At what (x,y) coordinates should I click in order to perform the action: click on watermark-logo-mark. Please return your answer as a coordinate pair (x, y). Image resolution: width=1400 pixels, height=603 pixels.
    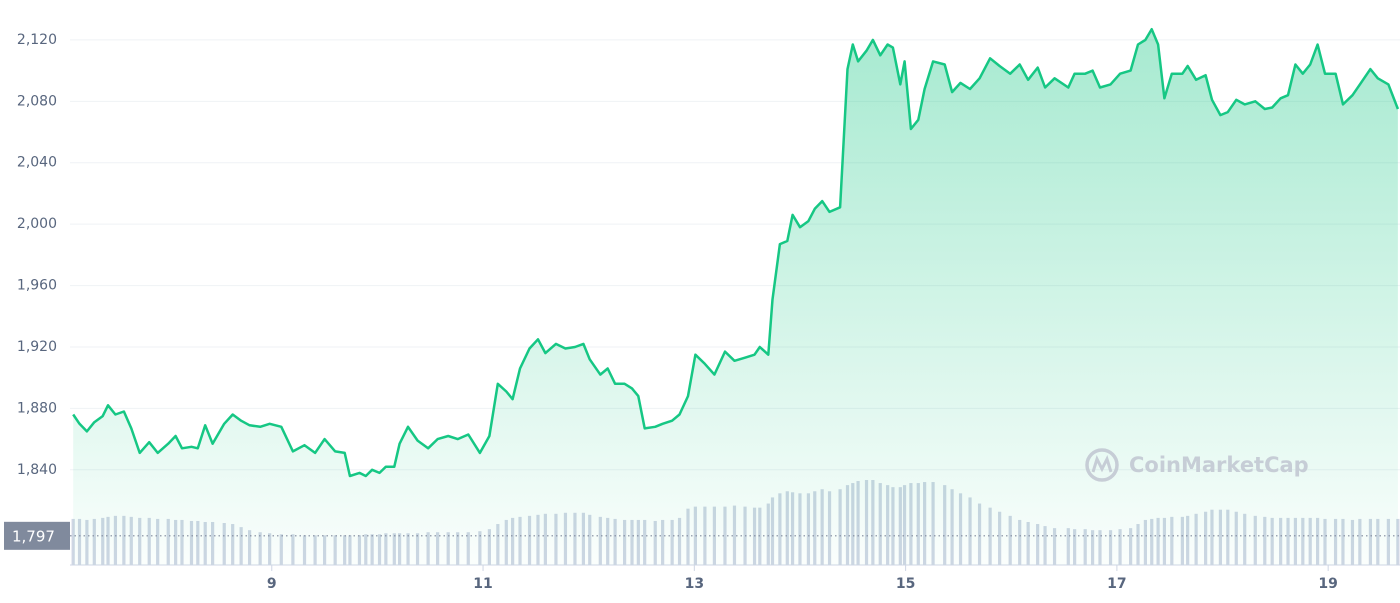
    Looking at the image, I should click on (1102, 463).